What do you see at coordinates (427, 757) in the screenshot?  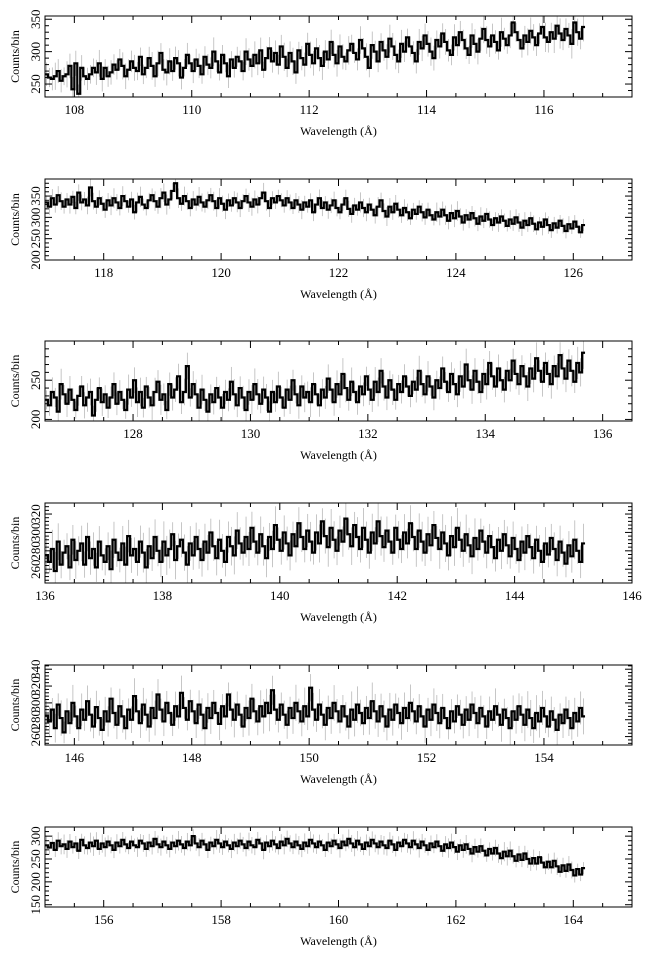 I see `x-tick-label: 152` at bounding box center [427, 757].